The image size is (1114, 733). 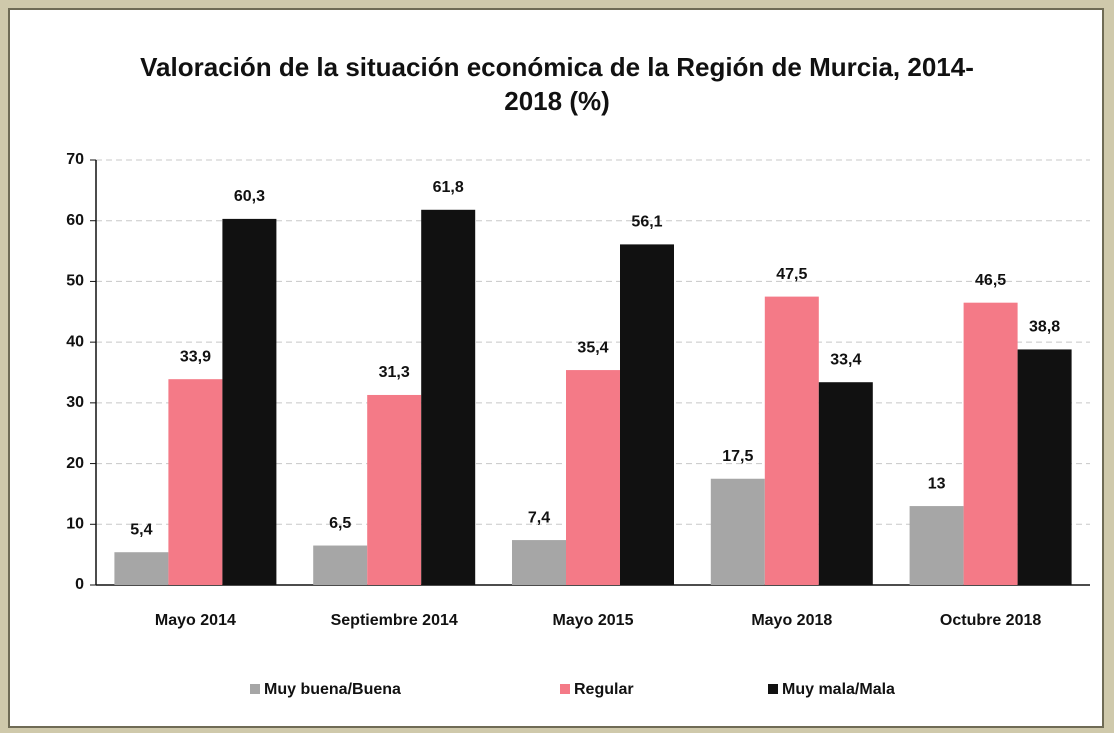 I want to click on value-label: 5,4, so click(x=141, y=529).